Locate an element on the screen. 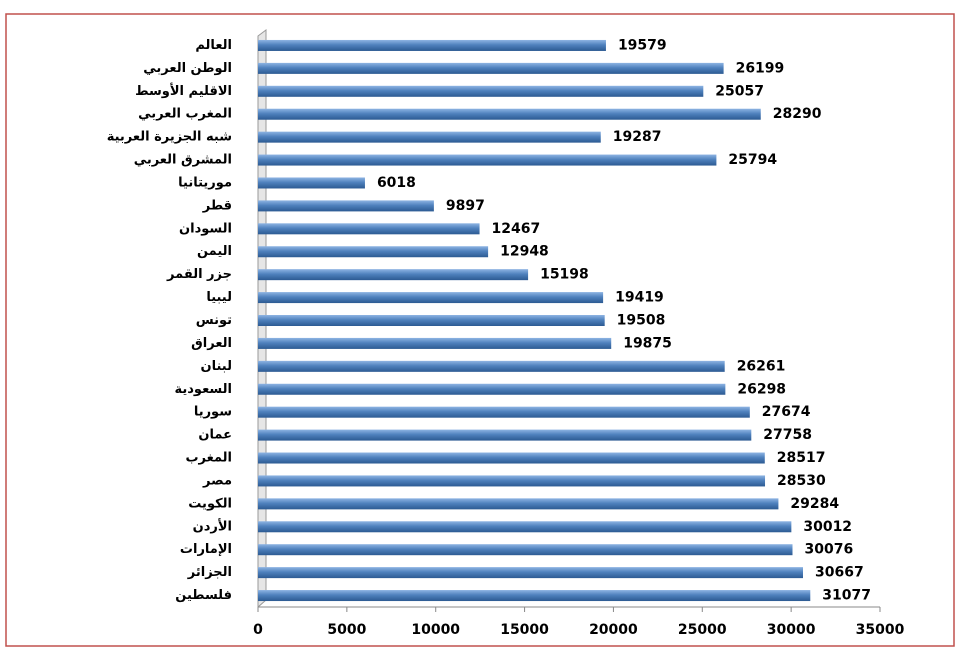 This screenshot has height=651, width=960. x-tick-label: 10000 is located at coordinates (435, 630).